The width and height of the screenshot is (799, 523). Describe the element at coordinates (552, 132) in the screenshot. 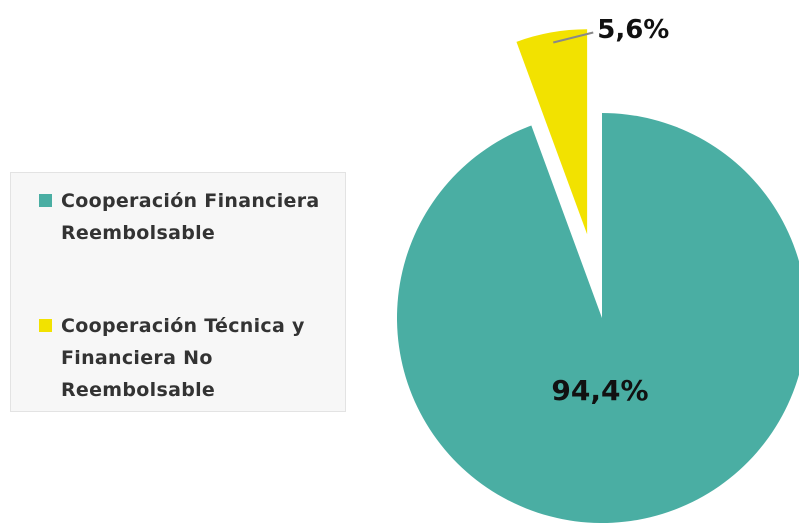

I see `pie-slice` at that location.